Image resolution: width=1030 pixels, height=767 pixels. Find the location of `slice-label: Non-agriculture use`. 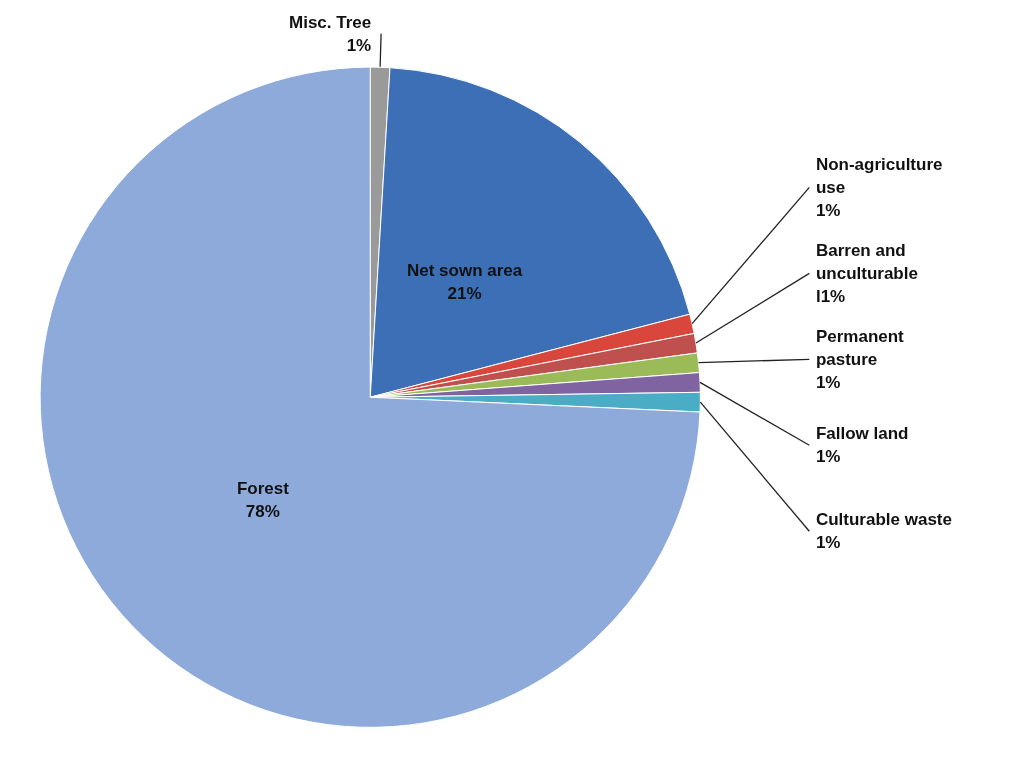

slice-label: Non-agriculture use is located at coordinates (879, 176).